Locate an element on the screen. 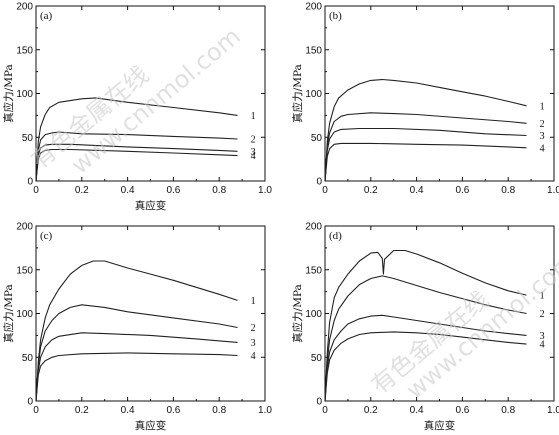 The width and height of the screenshot is (559, 435). watermark-url-bottom: www.cnnmol.com is located at coordinates (480, 325).